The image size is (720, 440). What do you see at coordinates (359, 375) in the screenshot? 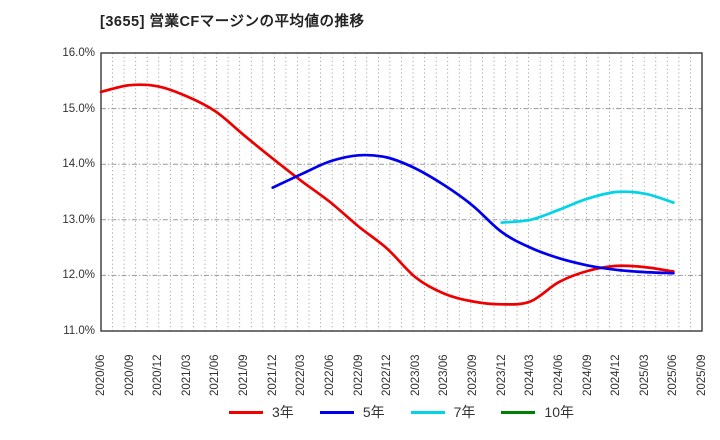
I see `x-tick-label: 2022/09` at bounding box center [359, 375].